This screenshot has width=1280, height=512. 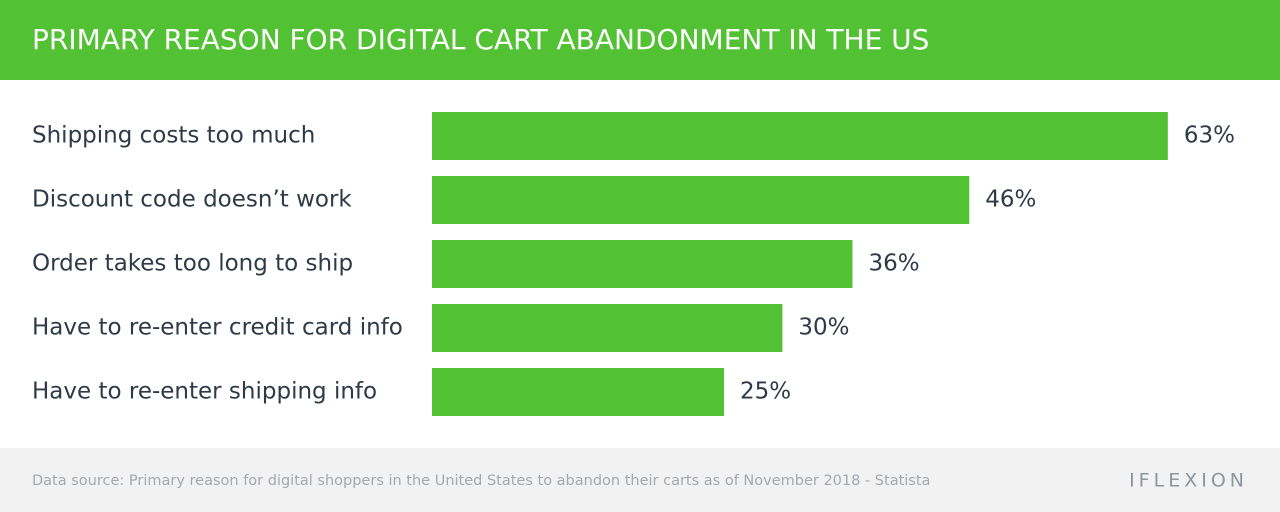 I want to click on footer-band, so click(x=640, y=480).